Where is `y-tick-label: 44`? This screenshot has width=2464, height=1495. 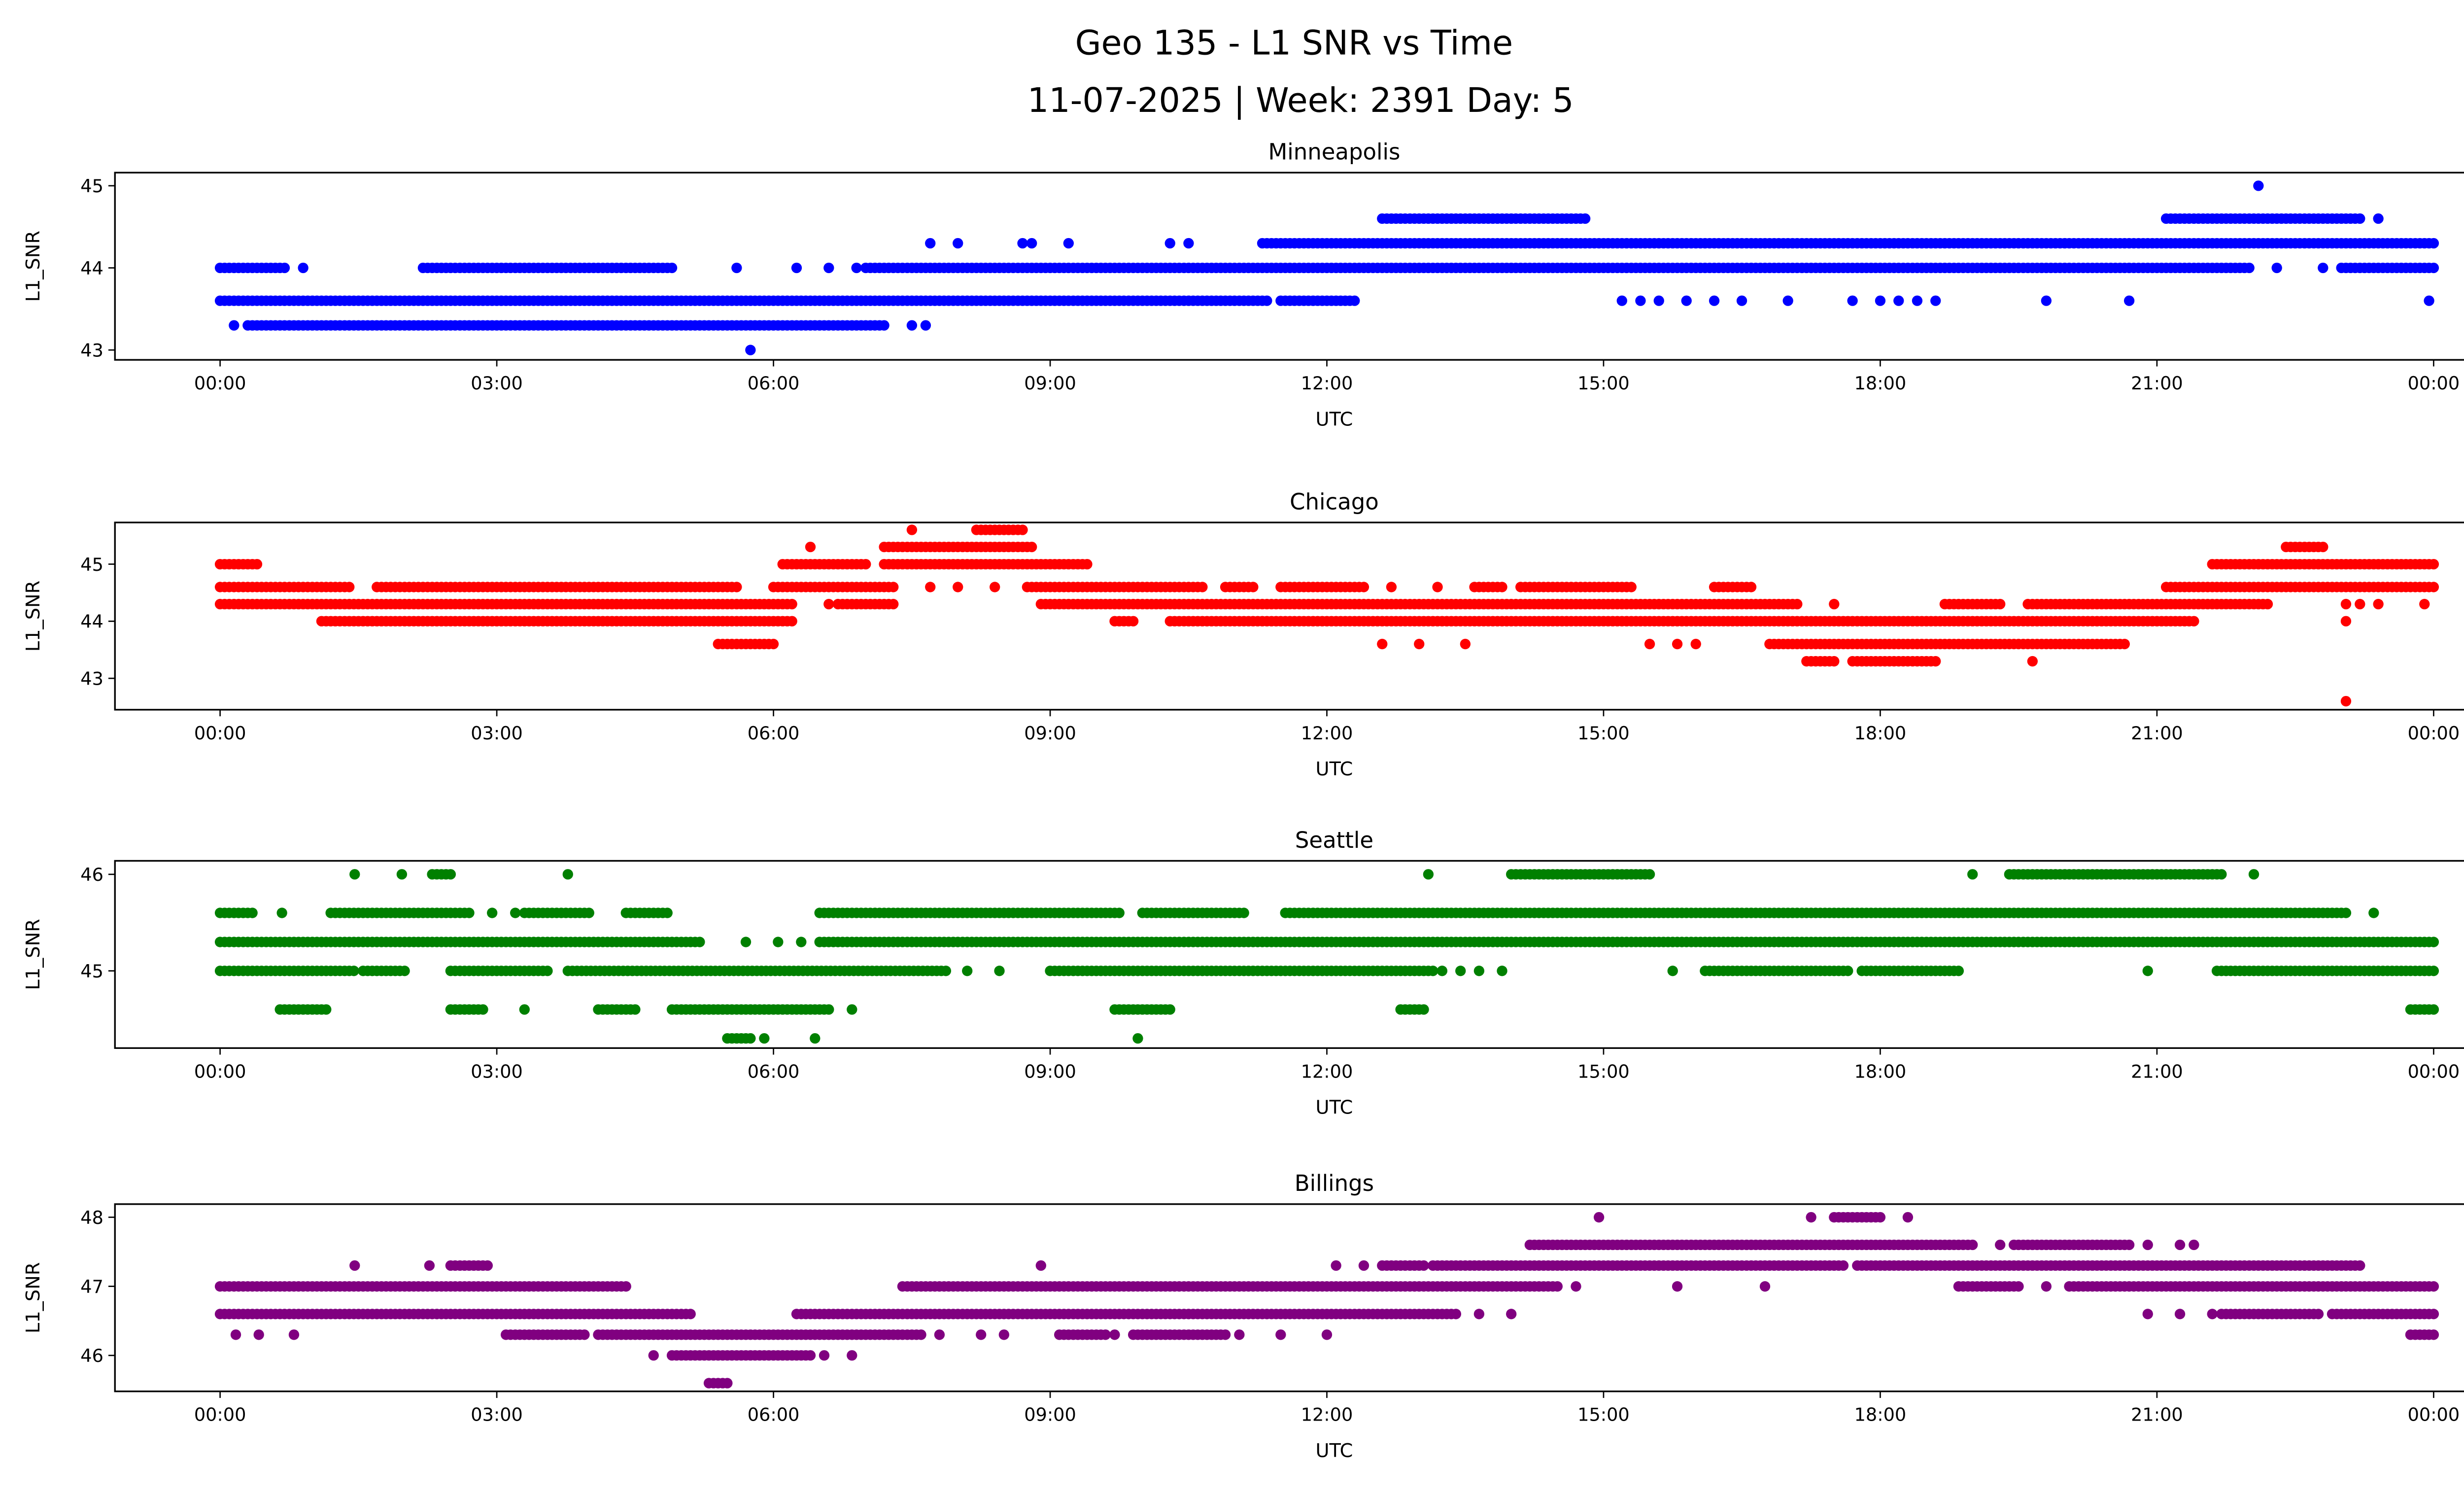
y-tick-label: 44 is located at coordinates (91, 268).